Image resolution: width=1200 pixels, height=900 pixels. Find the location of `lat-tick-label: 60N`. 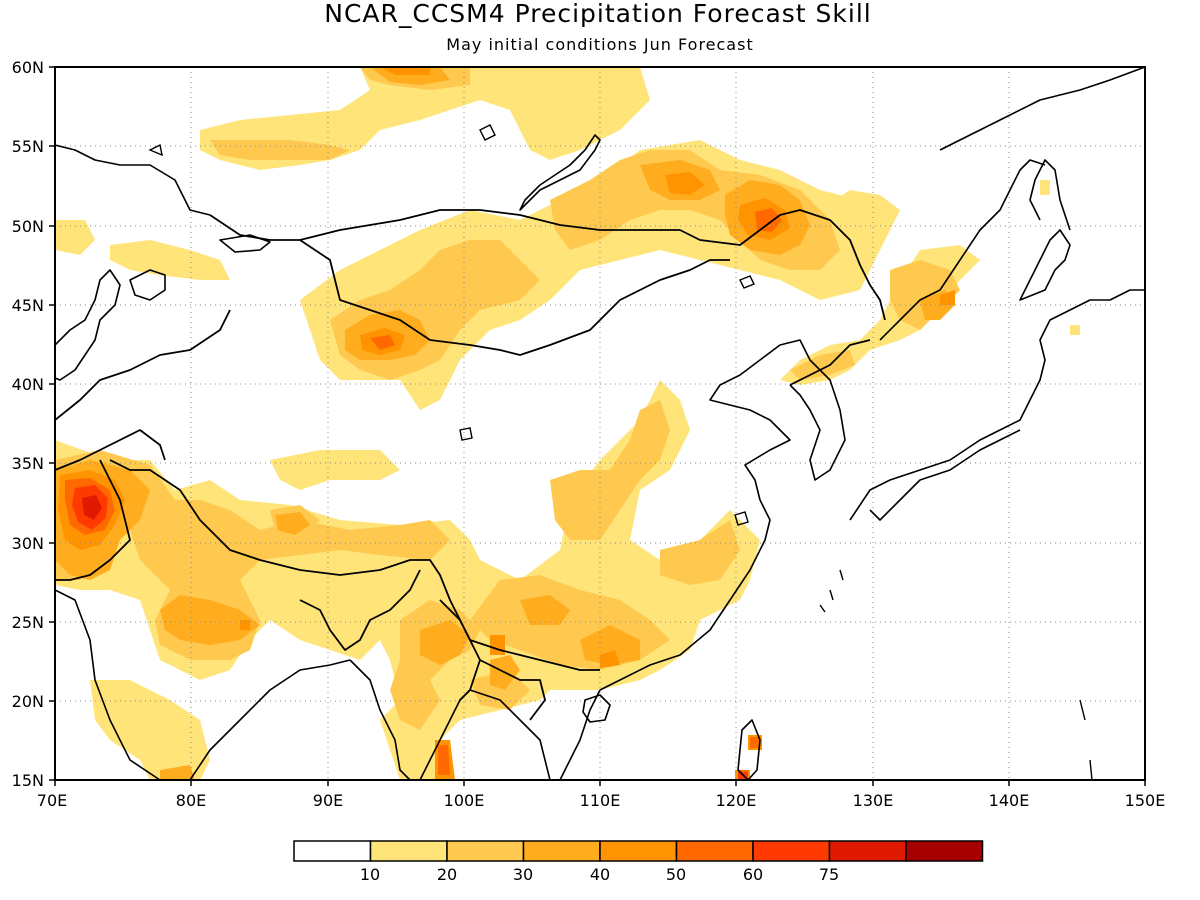

lat-tick-label: 60N is located at coordinates (28, 67).